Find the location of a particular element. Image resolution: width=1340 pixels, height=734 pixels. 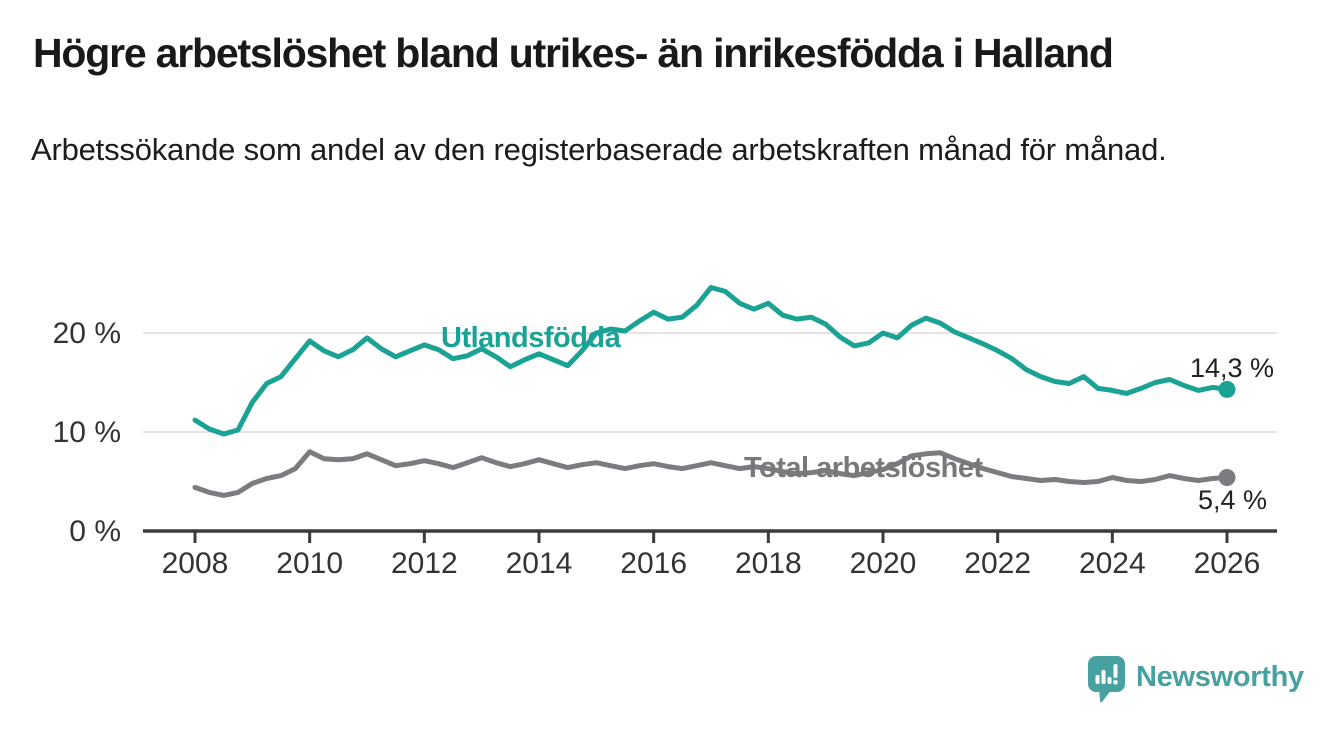

series-line-total-arbetsloshet is located at coordinates (711, 473).